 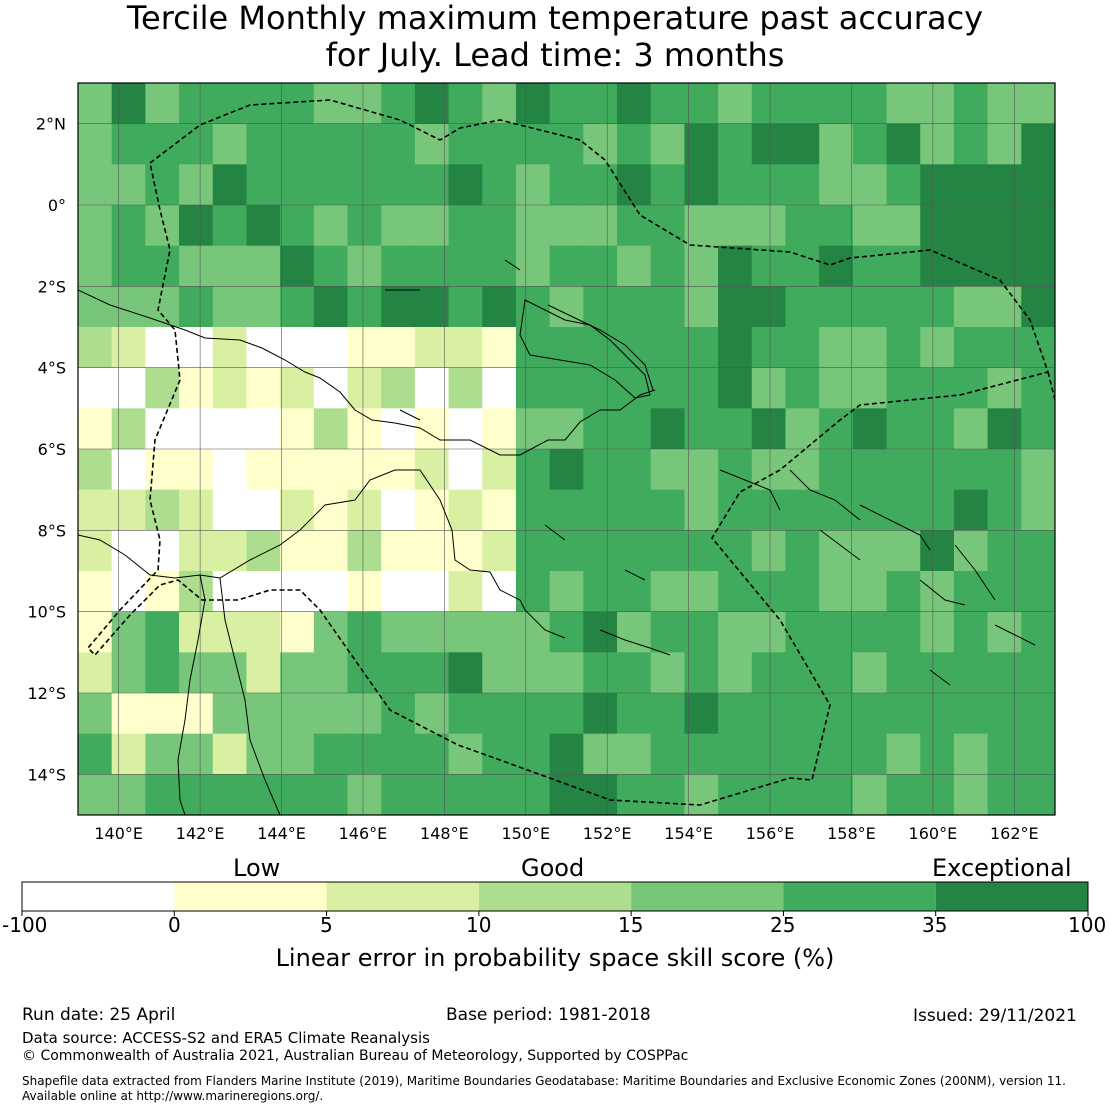 What do you see at coordinates (250, 696) in the screenshot?
I see `cape-york-east-coast` at bounding box center [250, 696].